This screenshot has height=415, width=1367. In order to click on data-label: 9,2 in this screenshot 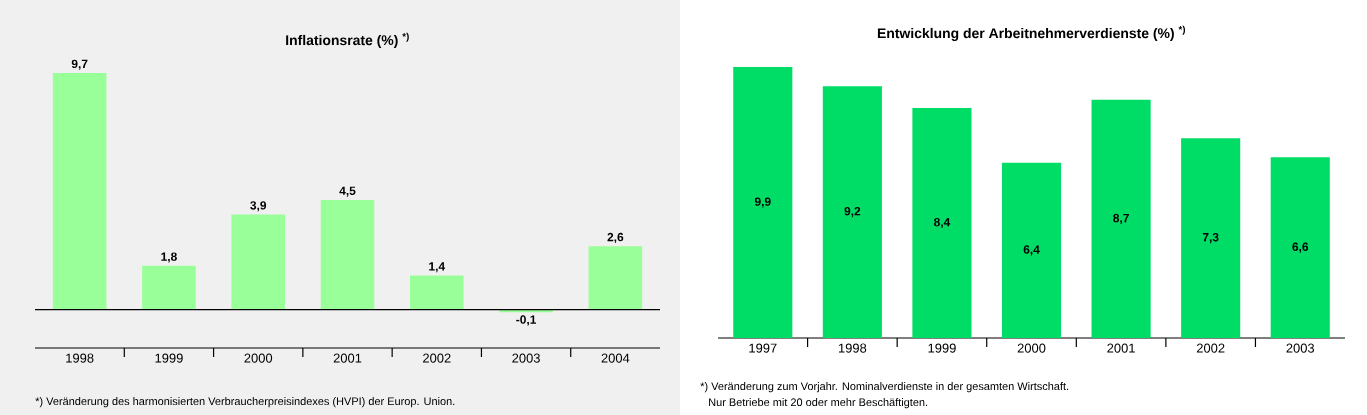, I will do `click(852, 212)`.